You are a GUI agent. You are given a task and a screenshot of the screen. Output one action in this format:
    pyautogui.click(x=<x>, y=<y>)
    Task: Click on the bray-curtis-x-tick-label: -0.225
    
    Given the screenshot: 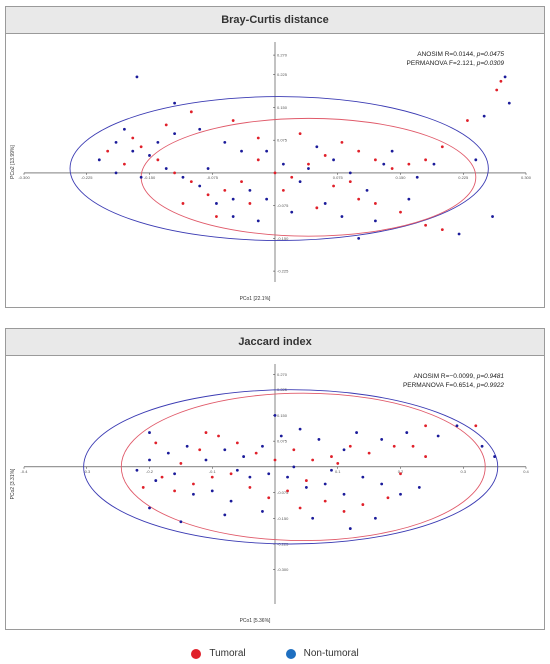 What is the action you would take?
    pyautogui.click(x=87, y=177)
    